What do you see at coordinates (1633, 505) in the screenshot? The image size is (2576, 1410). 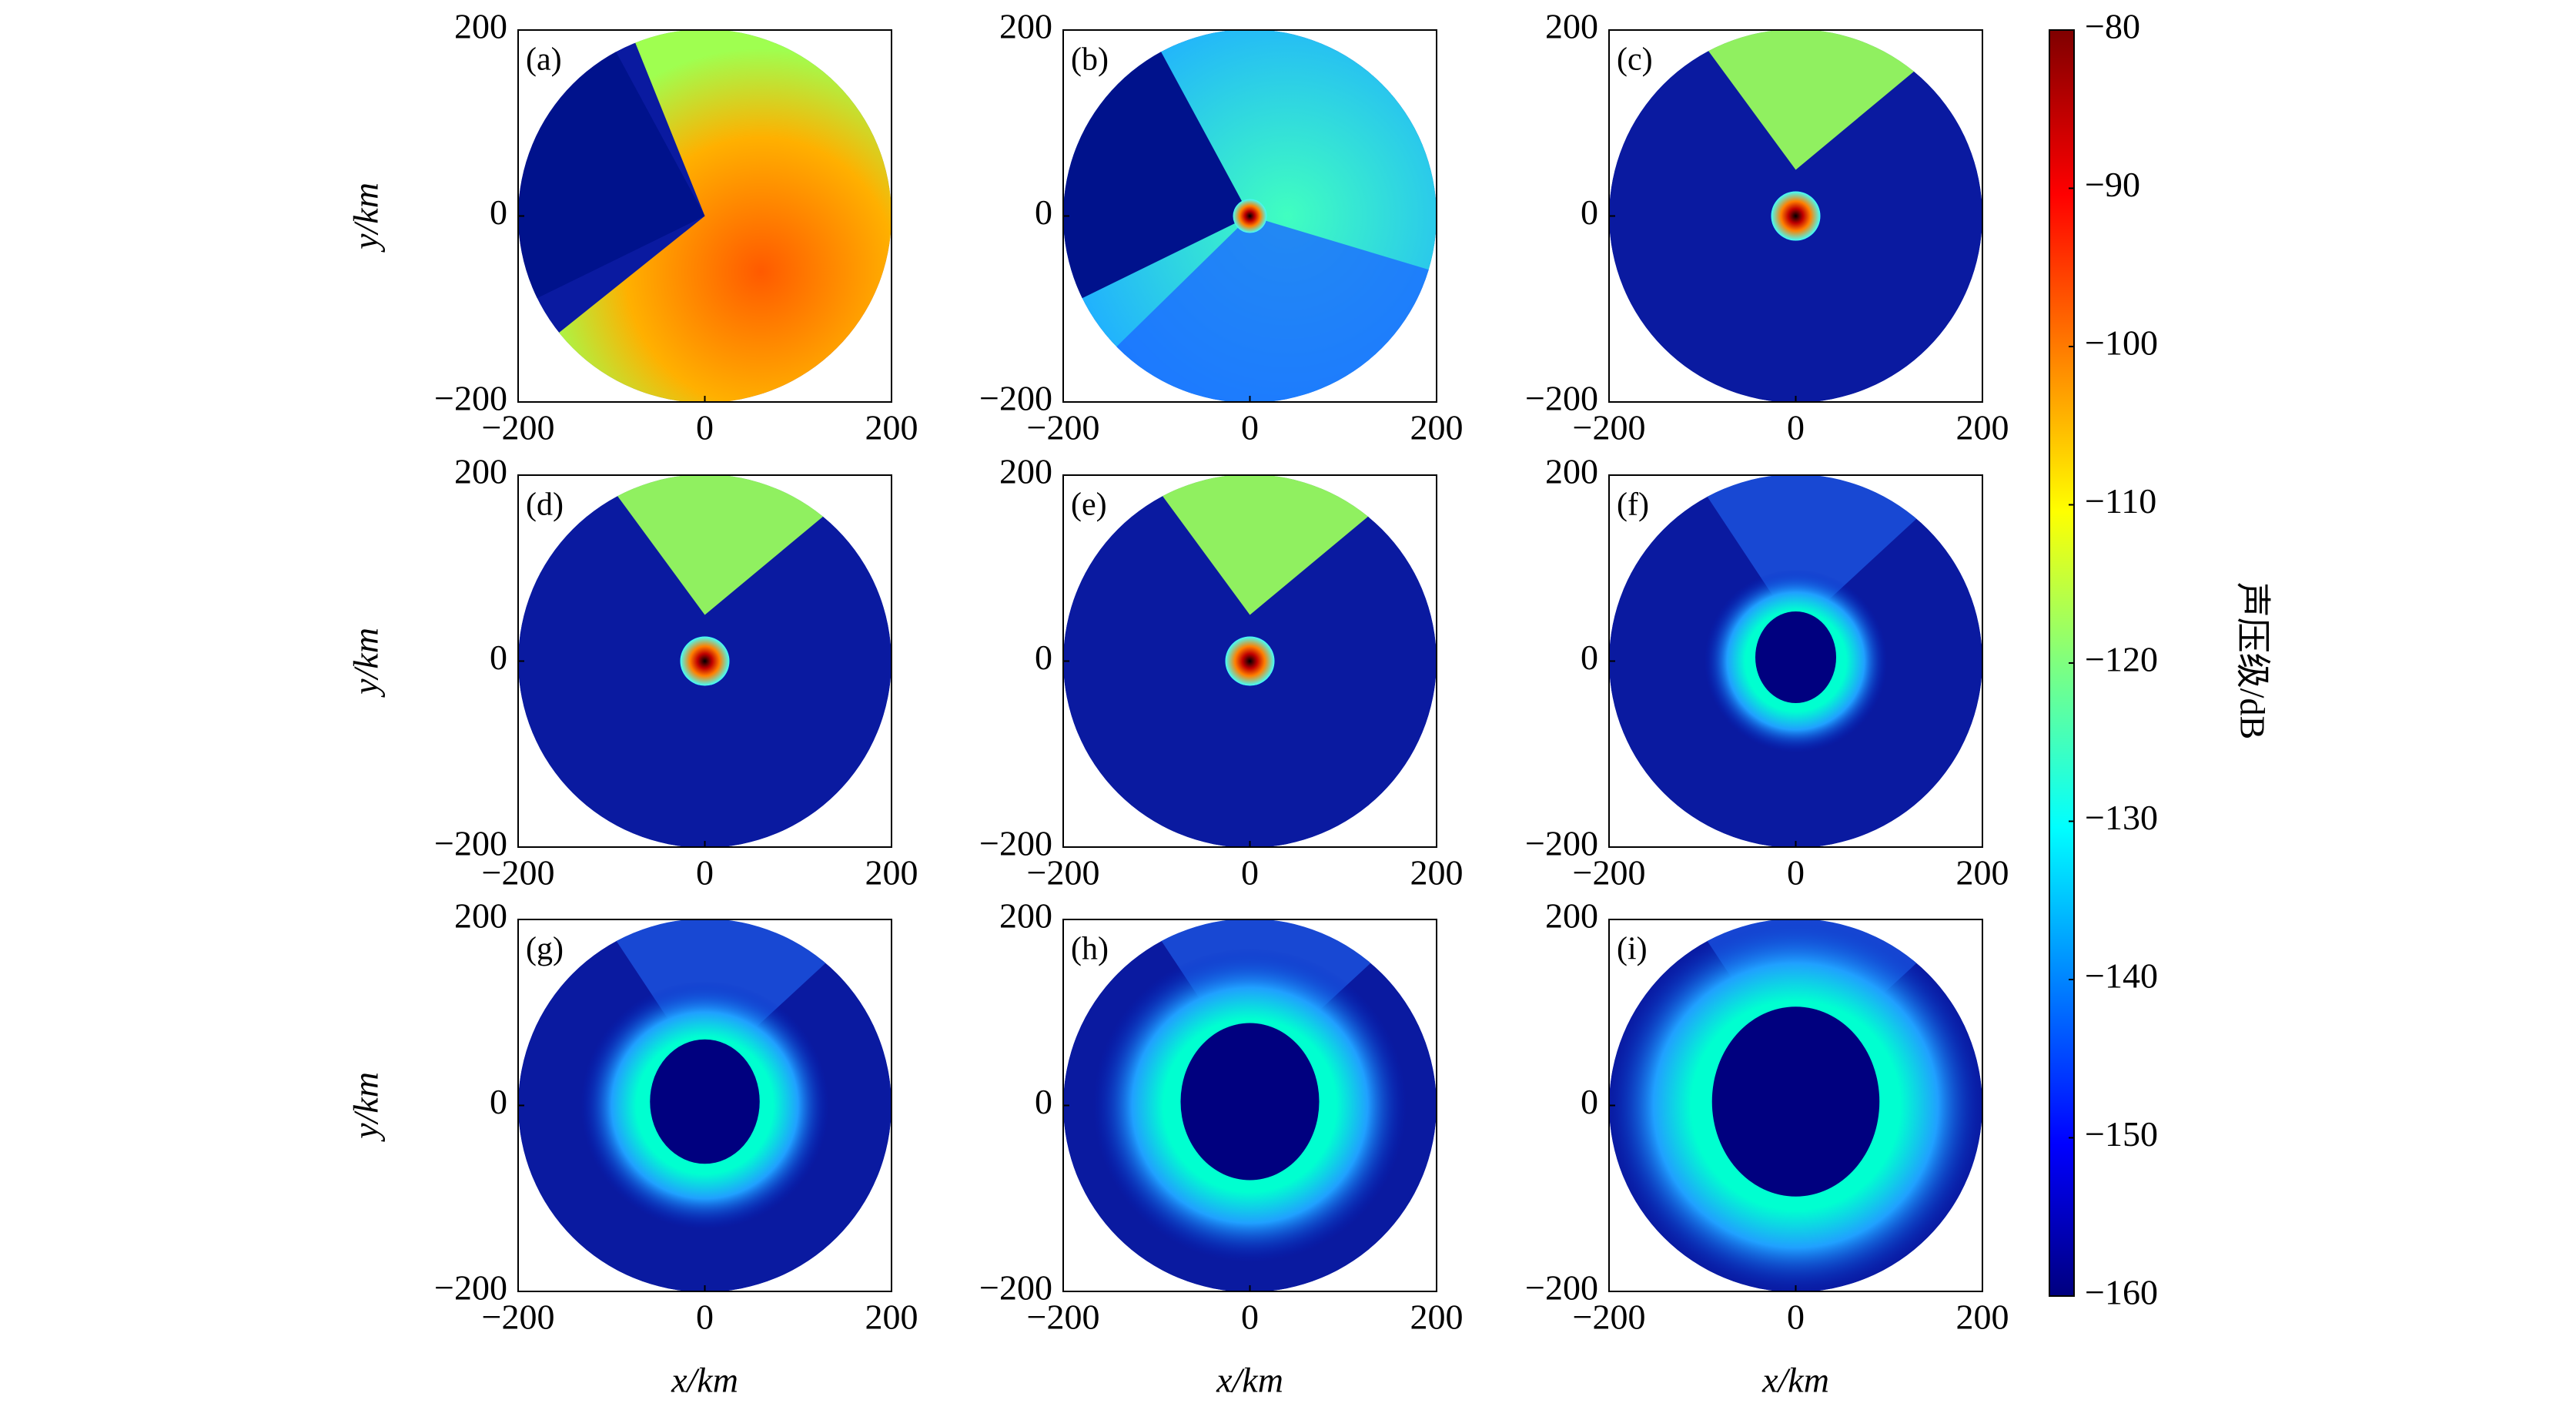 I see `panel-label: (f)` at bounding box center [1633, 505].